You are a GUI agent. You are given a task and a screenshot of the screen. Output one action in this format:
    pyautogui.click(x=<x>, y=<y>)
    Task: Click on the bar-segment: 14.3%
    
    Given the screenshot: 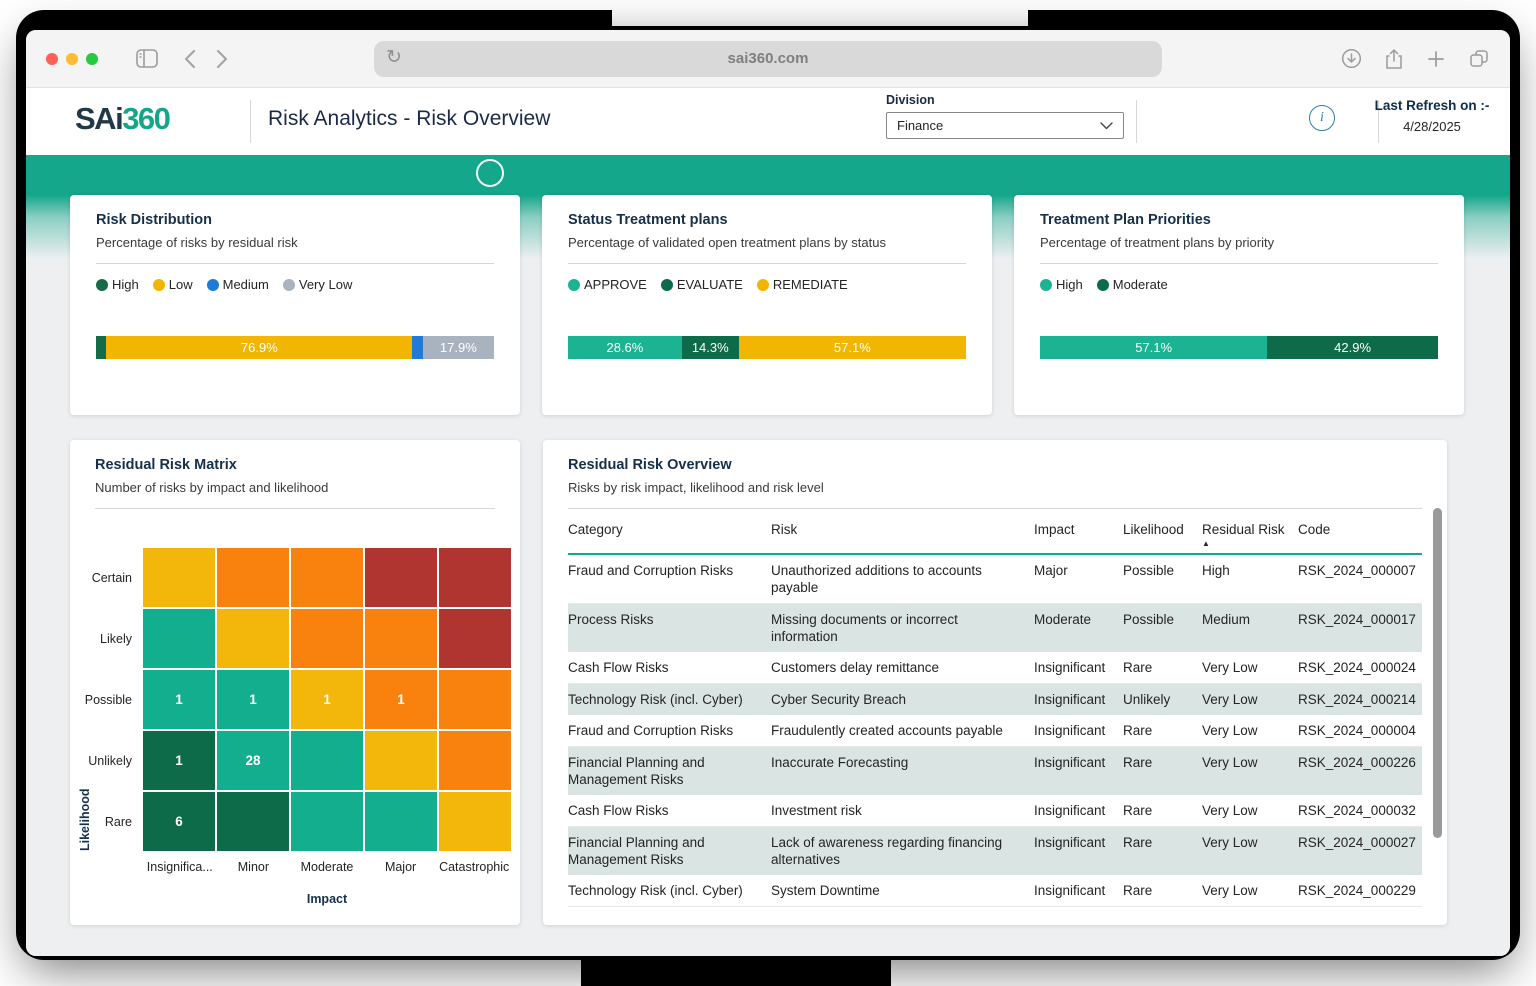 What is the action you would take?
    pyautogui.click(x=710, y=347)
    